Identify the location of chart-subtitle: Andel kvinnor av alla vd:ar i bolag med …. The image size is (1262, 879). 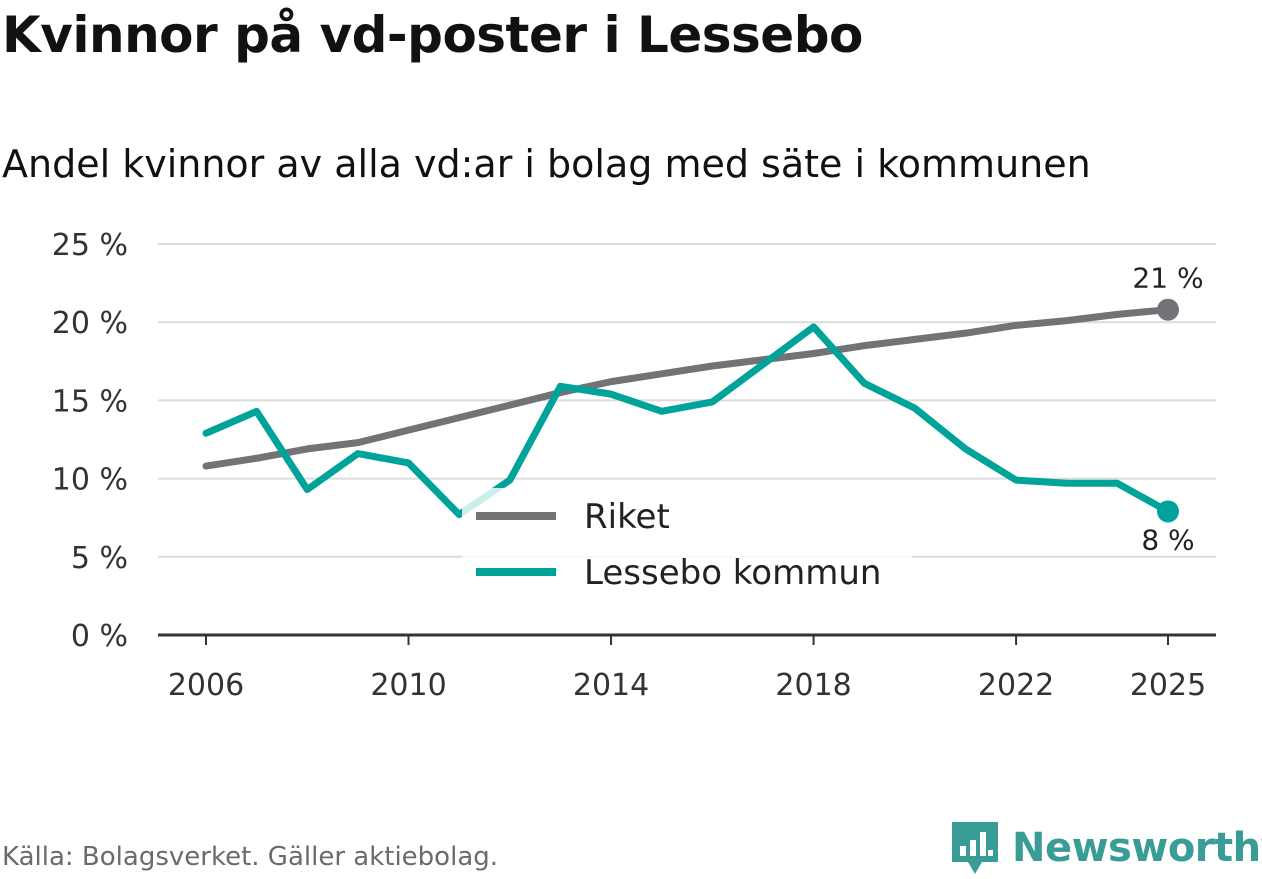
(546, 164).